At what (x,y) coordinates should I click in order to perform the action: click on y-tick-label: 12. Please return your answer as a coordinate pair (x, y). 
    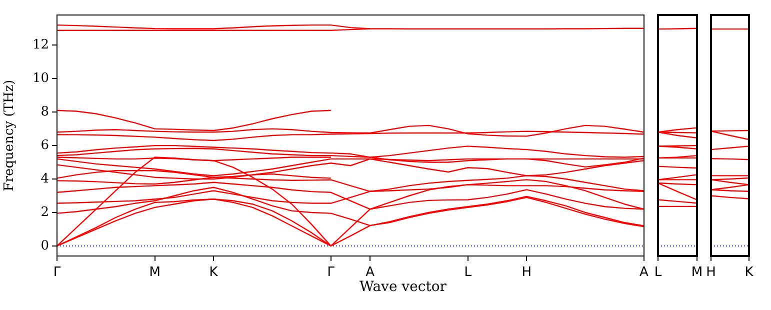
    Looking at the image, I should click on (40, 45).